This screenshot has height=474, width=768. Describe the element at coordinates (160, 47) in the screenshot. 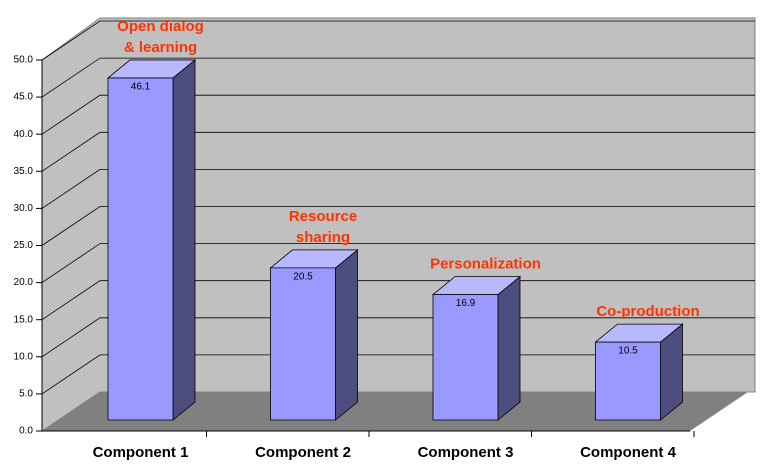

I see `annotation: & learning` at that location.